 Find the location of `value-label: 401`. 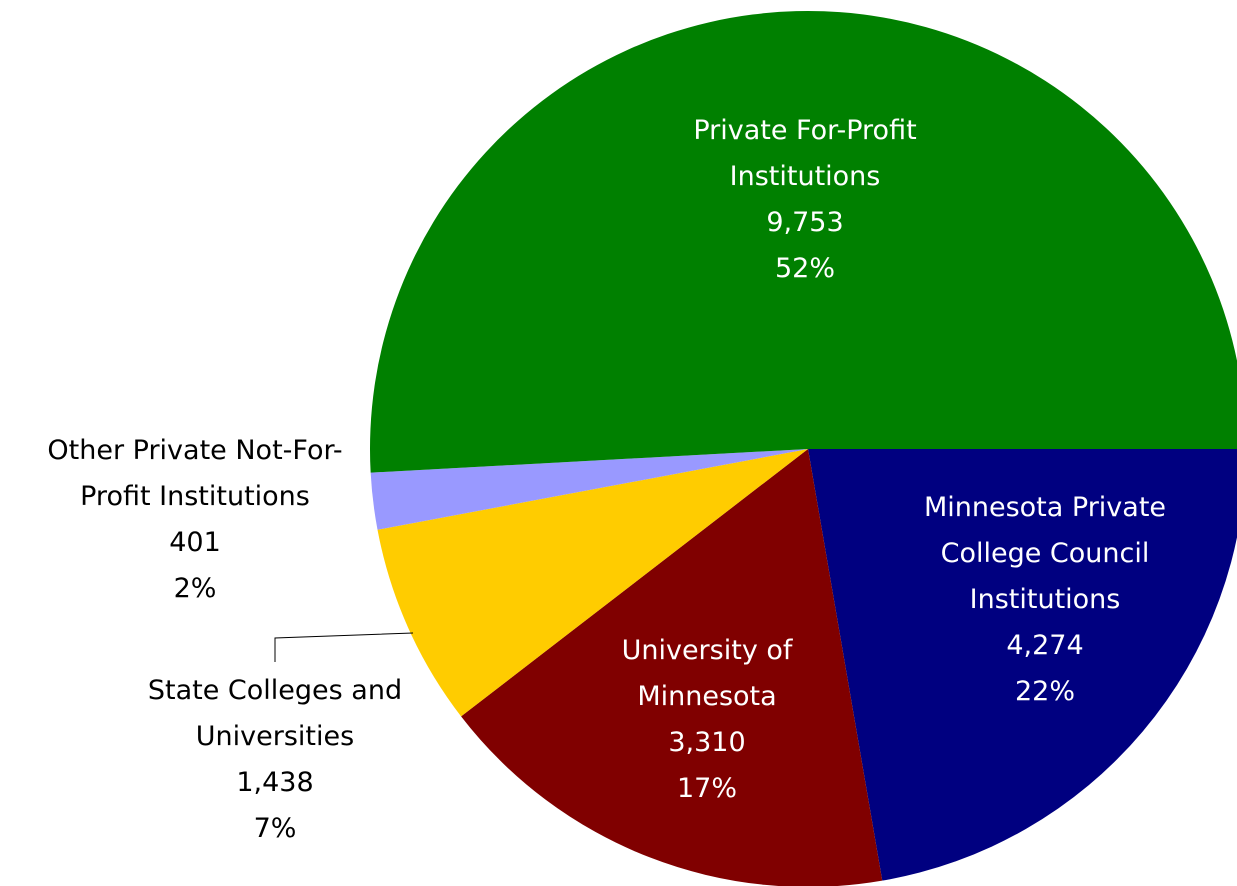

value-label: 401 is located at coordinates (195, 542).